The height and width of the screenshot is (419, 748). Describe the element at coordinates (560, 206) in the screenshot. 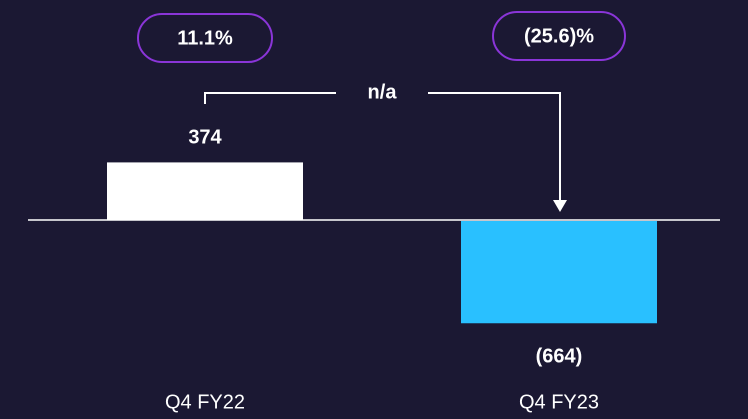

I see `arrow-head` at that location.